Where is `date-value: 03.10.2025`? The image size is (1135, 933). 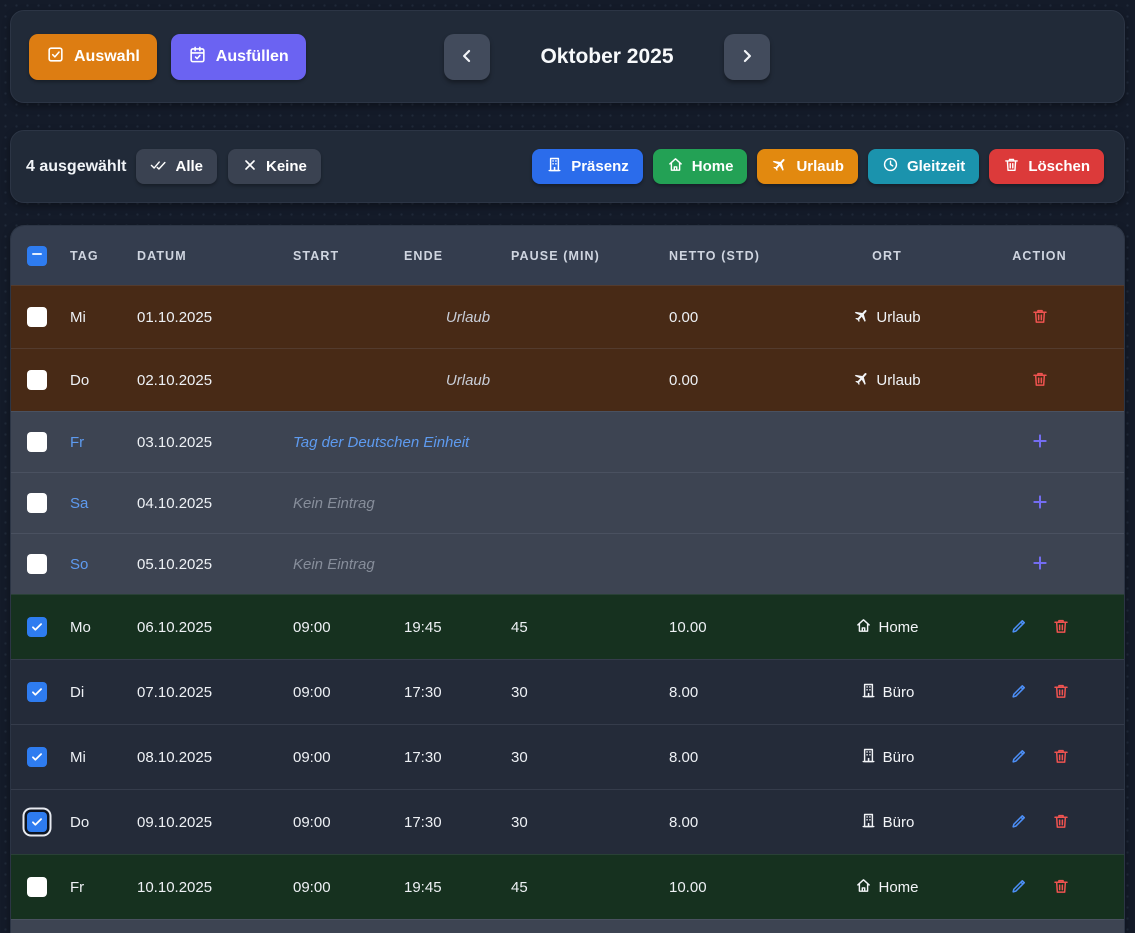
date-value: 03.10.2025 is located at coordinates (175, 442).